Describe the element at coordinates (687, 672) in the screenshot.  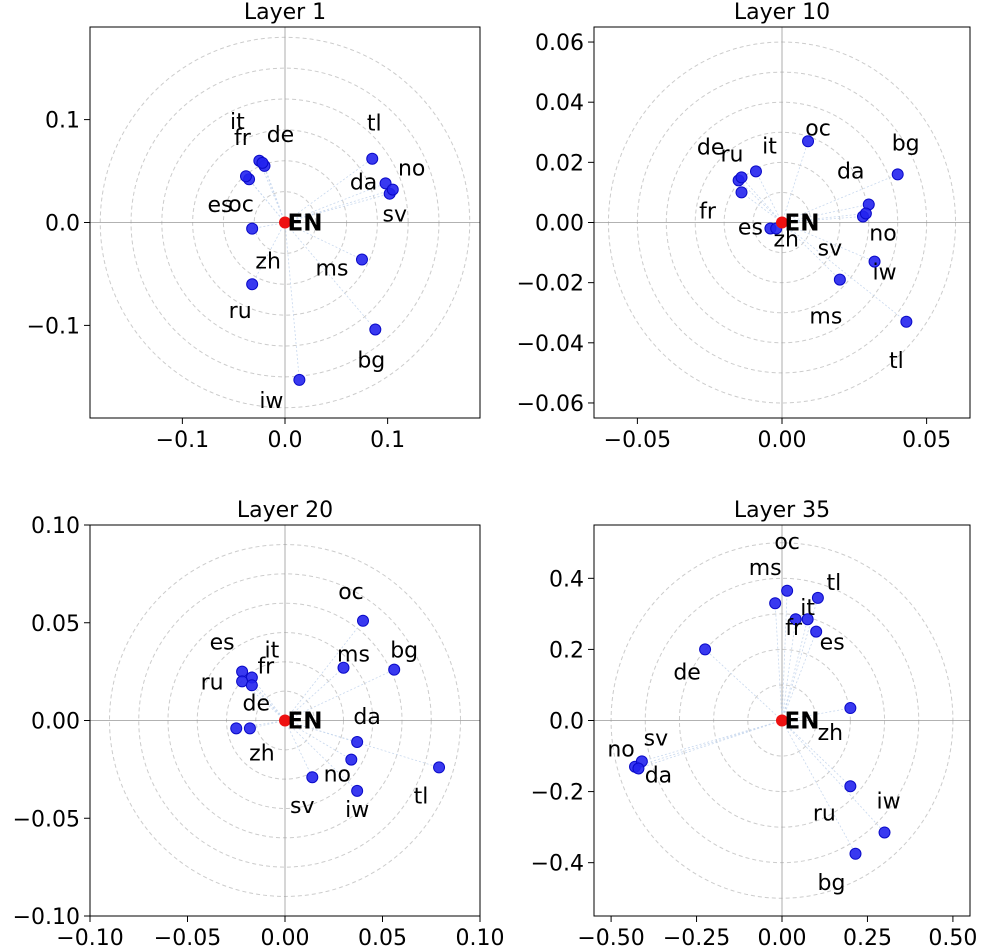
I see `point-label: de` at that location.